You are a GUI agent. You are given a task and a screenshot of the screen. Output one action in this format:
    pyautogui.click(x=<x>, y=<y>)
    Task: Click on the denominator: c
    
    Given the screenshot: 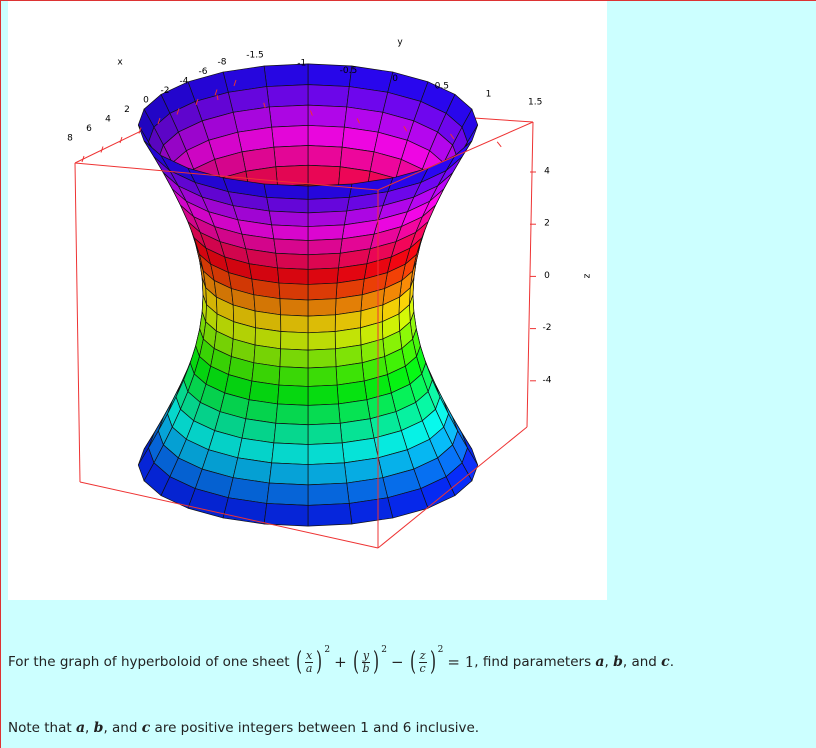 What is the action you would take?
    pyautogui.click(x=422, y=668)
    